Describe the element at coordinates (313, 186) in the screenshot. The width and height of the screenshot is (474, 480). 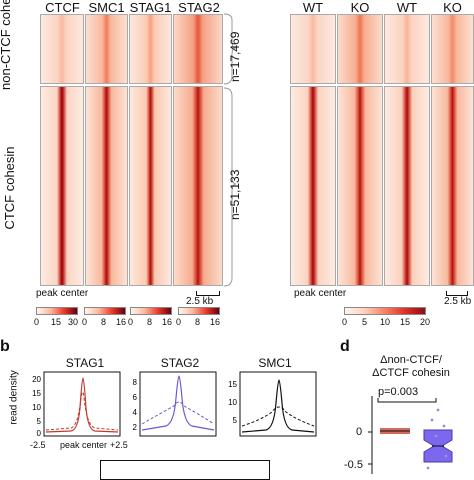
I see `heatmap-wt1-ctcf` at that location.